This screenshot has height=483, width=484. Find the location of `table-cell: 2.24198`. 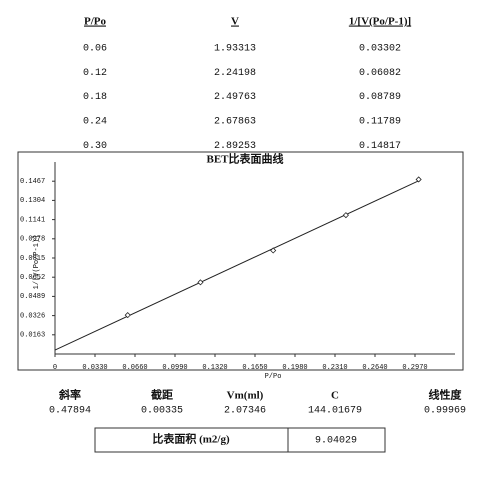

table-cell: 2.24198 is located at coordinates (235, 73).